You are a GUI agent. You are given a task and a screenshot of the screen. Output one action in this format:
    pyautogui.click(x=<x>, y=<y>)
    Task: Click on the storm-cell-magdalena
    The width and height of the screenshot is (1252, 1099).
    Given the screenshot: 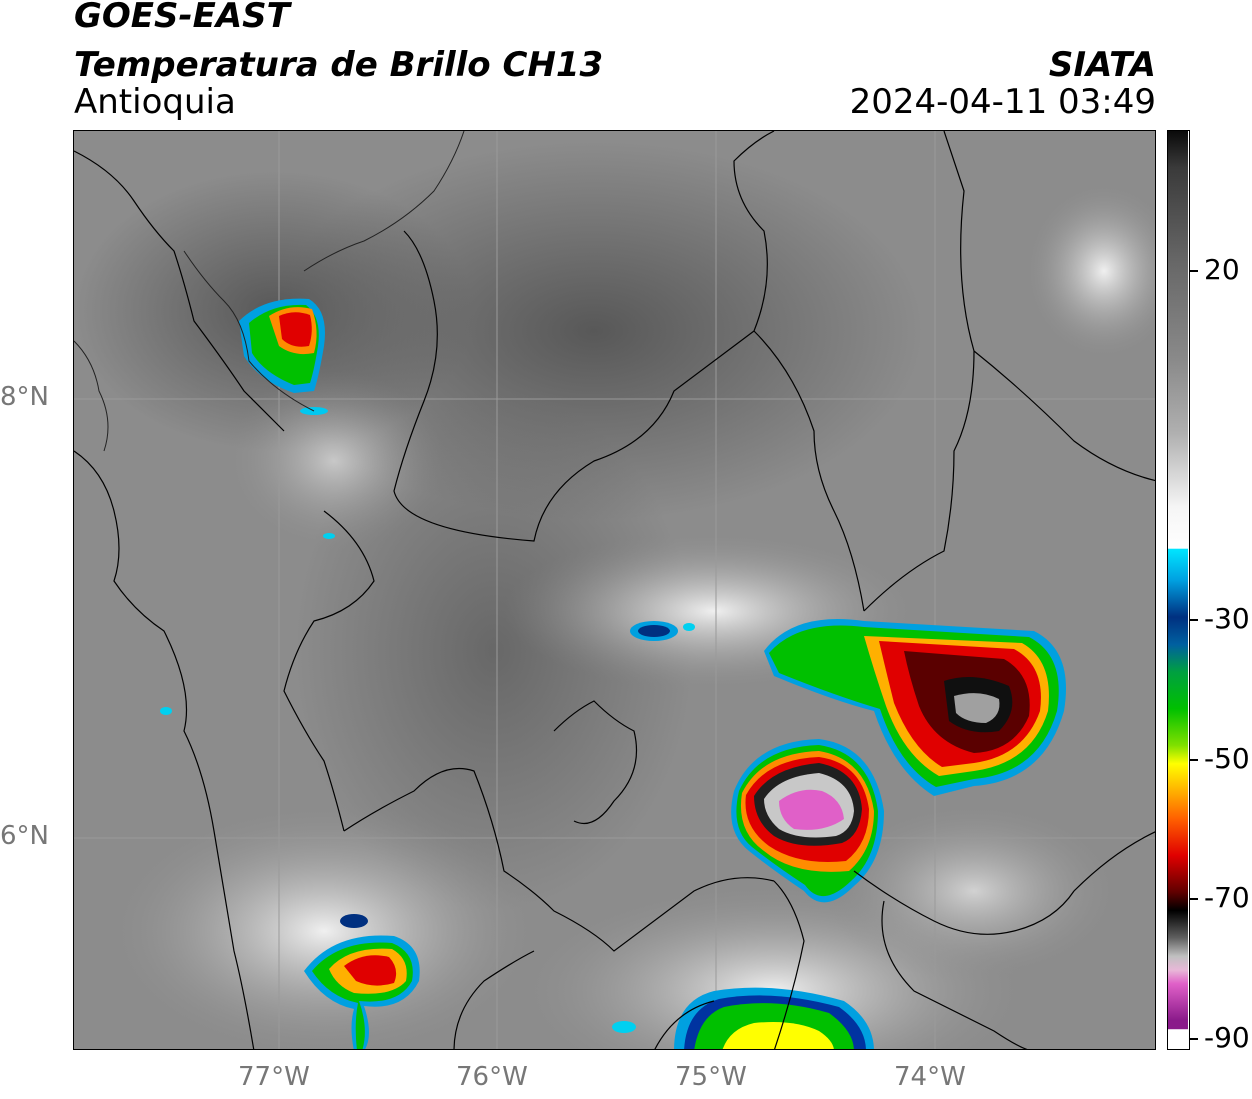 What is the action you would take?
    pyautogui.click(x=915, y=707)
    